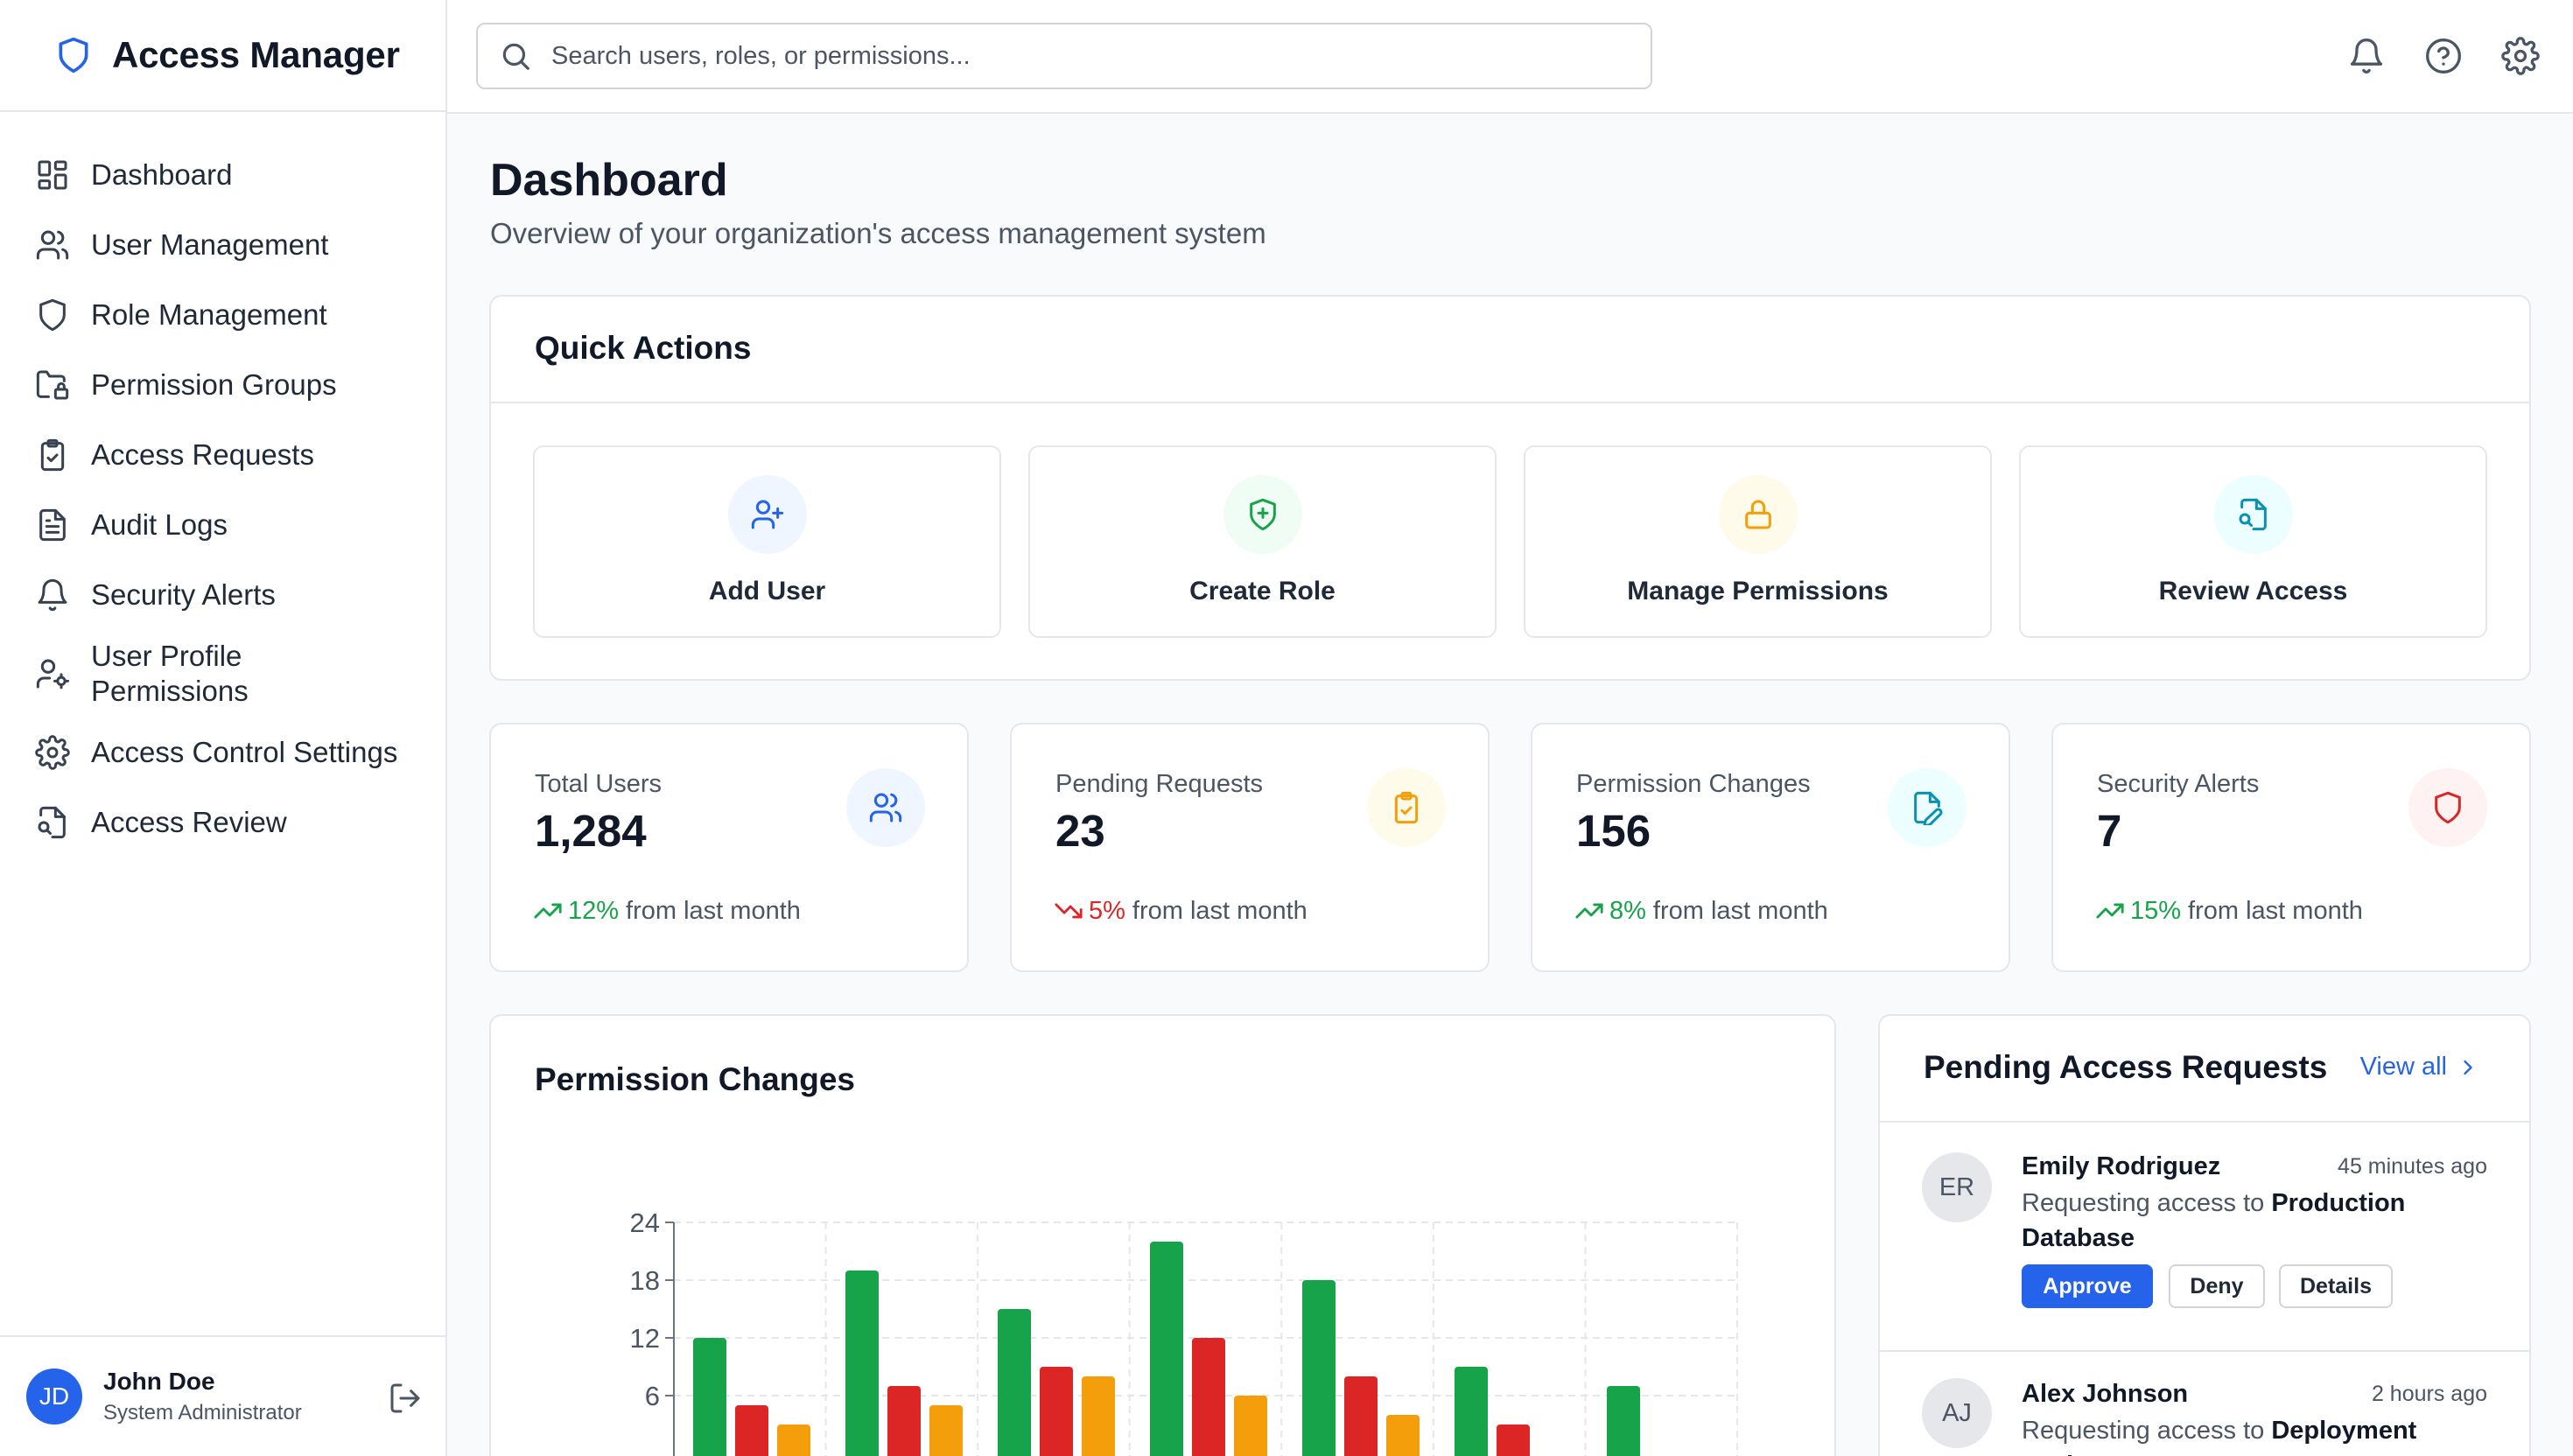 This screenshot has height=1456, width=2573. Describe the element at coordinates (202, 1396) in the screenshot. I see `user-info: John Doe System Administrator` at that location.